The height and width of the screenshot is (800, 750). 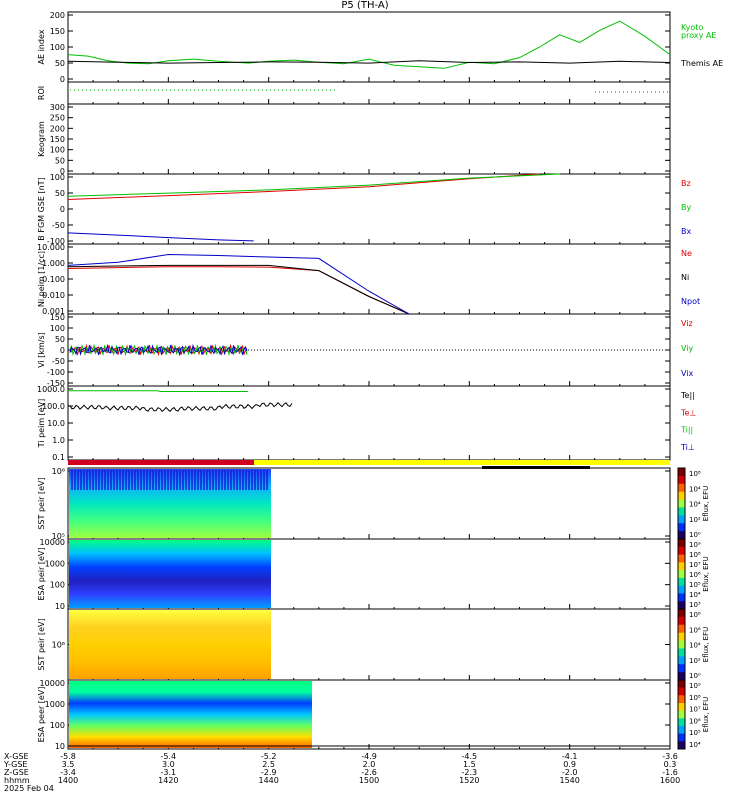 I want to click on xaxis-tick-label: -5.2, so click(x=269, y=756).